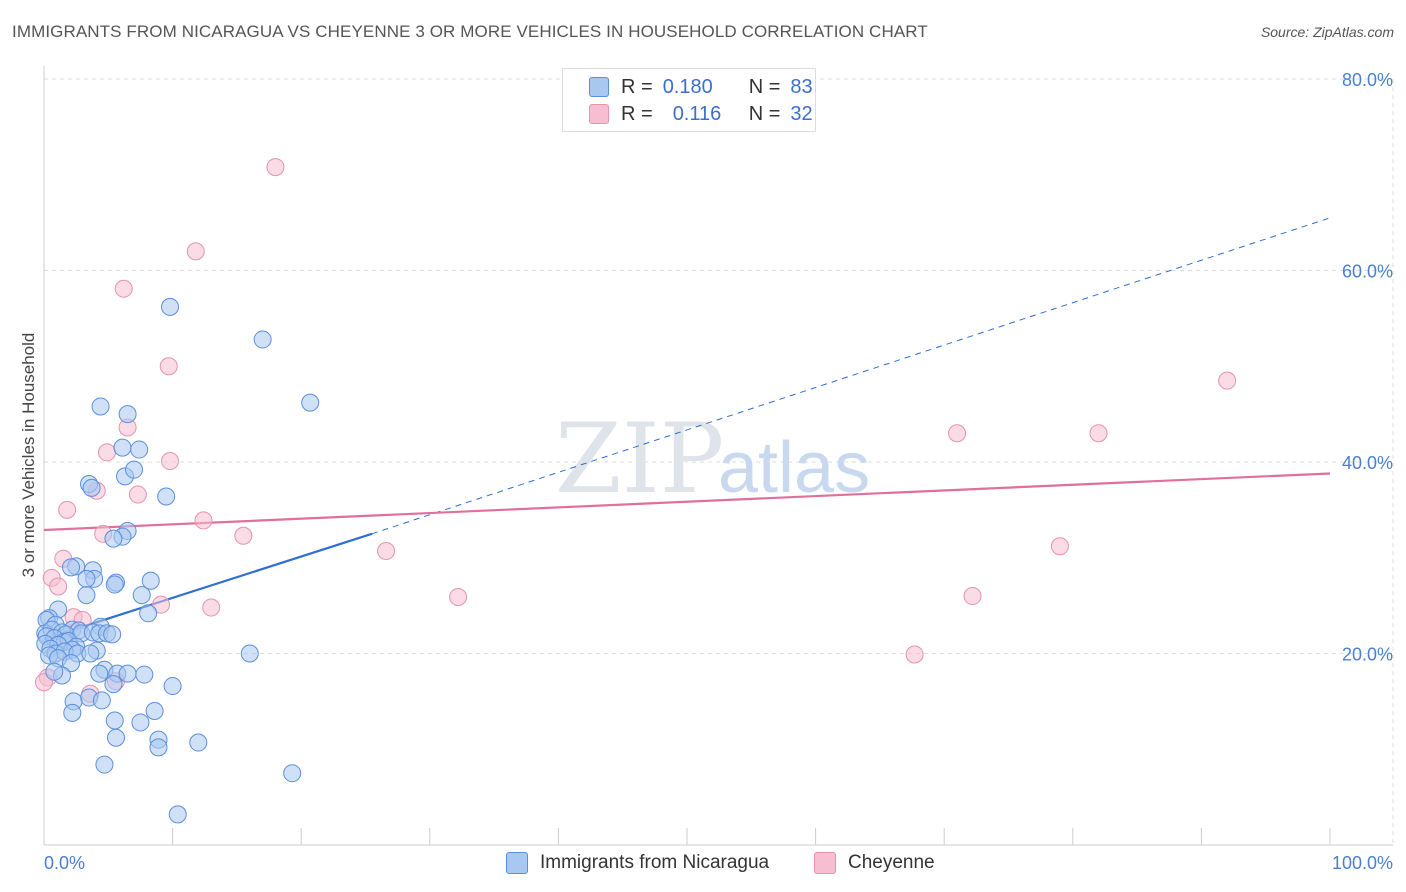 The image size is (1406, 892). Describe the element at coordinates (697, 113) in the screenshot. I see `legend-r-value: 0.116` at that location.